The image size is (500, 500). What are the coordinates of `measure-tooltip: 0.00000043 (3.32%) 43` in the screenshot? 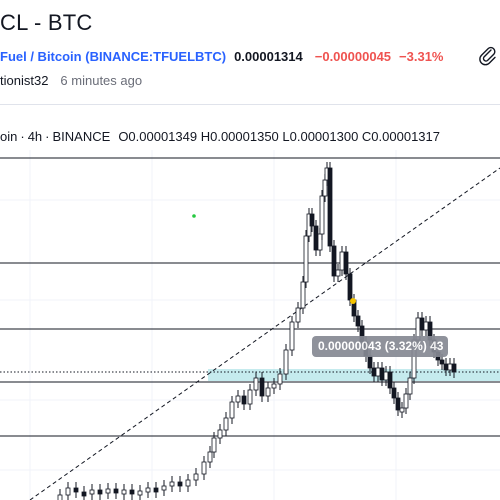 It's located at (380, 346).